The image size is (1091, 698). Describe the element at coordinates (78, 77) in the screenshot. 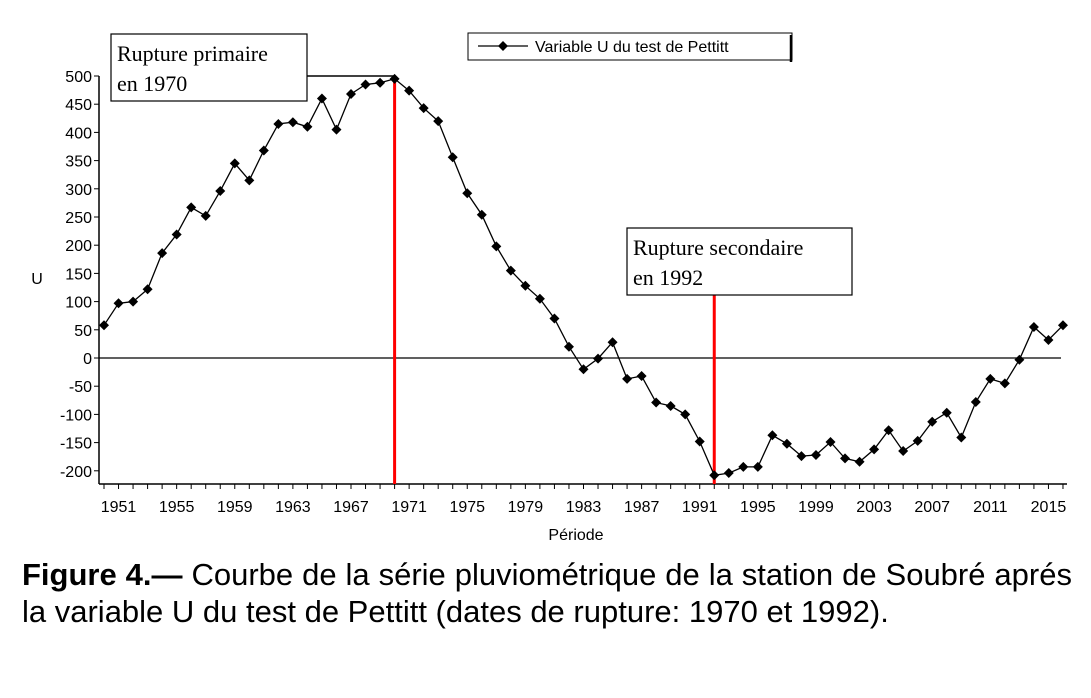

I see `y-tick-label: 500` at that location.